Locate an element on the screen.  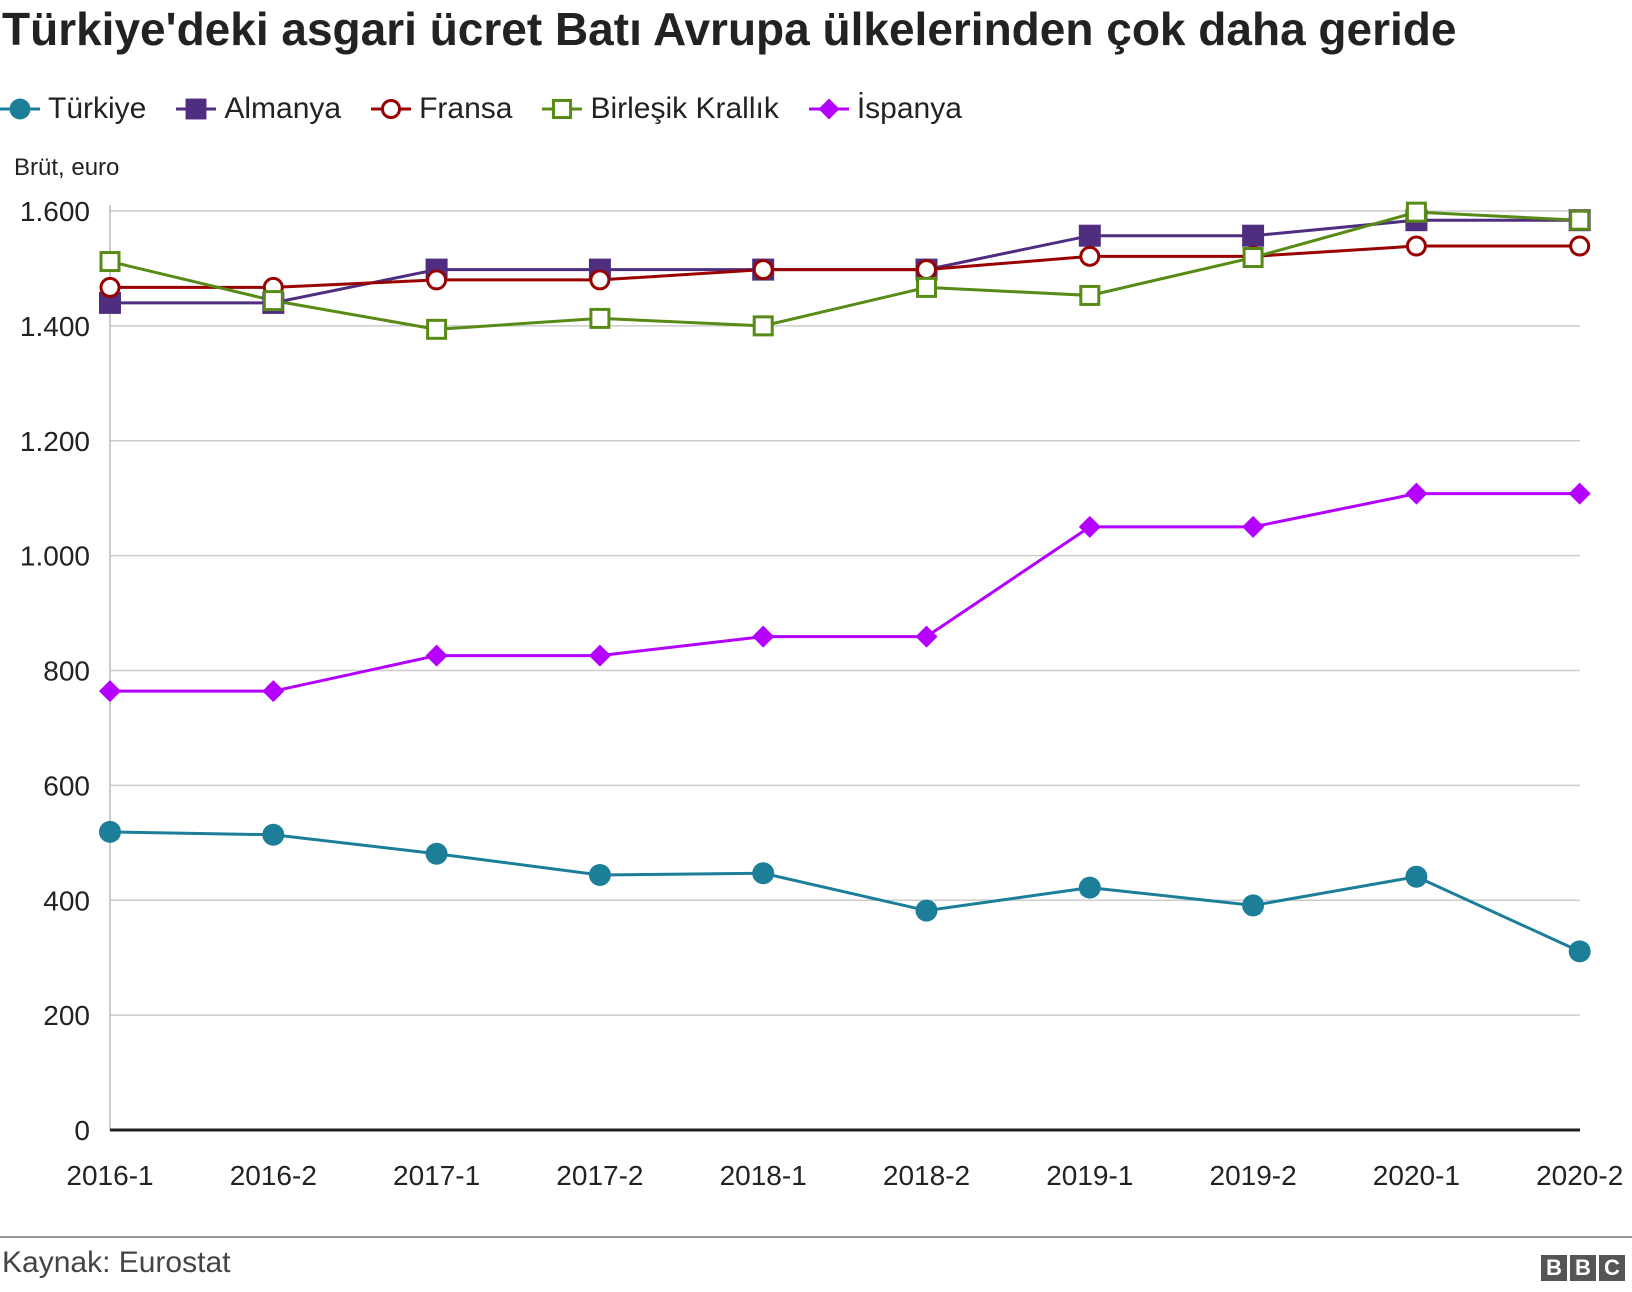
legend-item: İspanya is located at coordinates (885, 109).